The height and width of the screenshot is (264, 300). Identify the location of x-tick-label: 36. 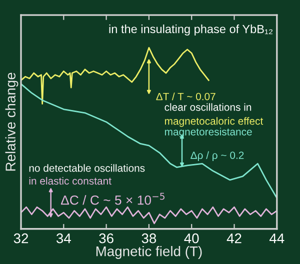
(106, 238).